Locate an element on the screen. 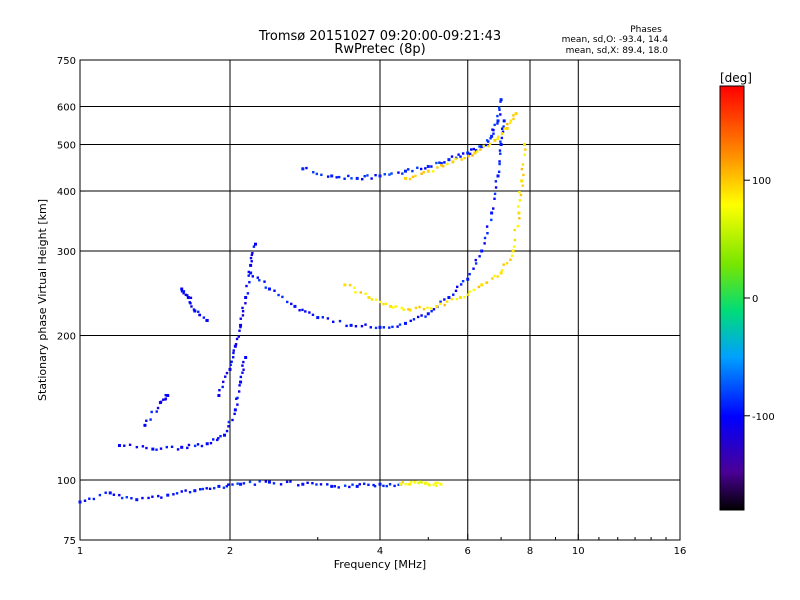 The width and height of the screenshot is (800, 600). y-tick-label: 200 is located at coordinates (66, 337).